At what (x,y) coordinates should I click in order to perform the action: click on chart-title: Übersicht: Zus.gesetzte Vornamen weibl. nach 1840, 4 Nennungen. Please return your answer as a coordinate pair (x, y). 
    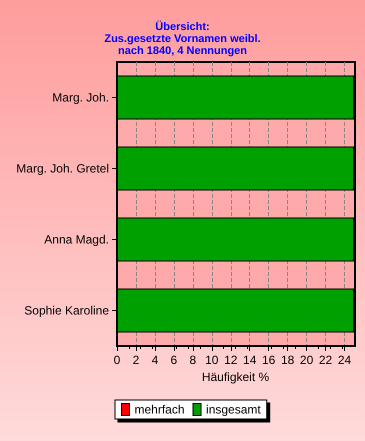
    Looking at the image, I should click on (182, 38).